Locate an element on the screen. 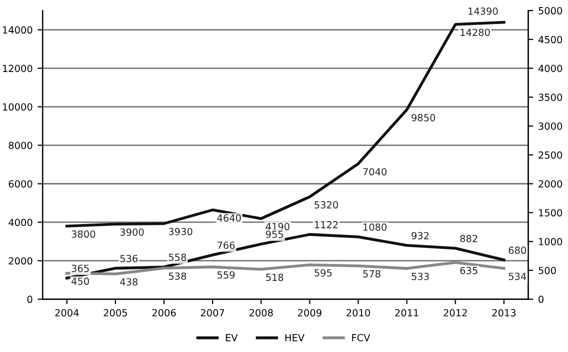 The width and height of the screenshot is (568, 352). data-label: 4640 is located at coordinates (229, 218).